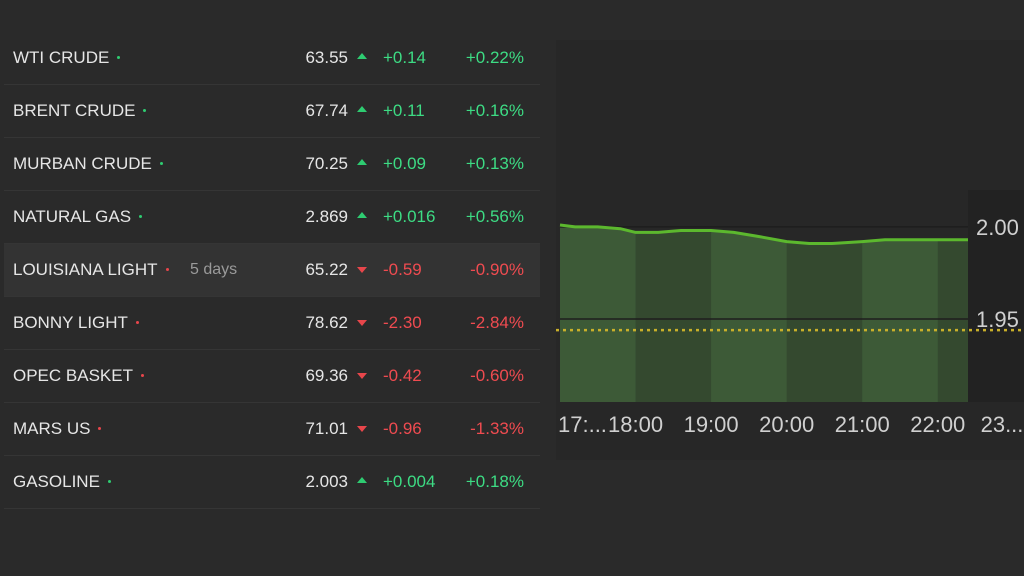 The width and height of the screenshot is (1024, 576). What do you see at coordinates (82, 163) in the screenshot?
I see `commodity-name-label: MURBAN CRUDE` at bounding box center [82, 163].